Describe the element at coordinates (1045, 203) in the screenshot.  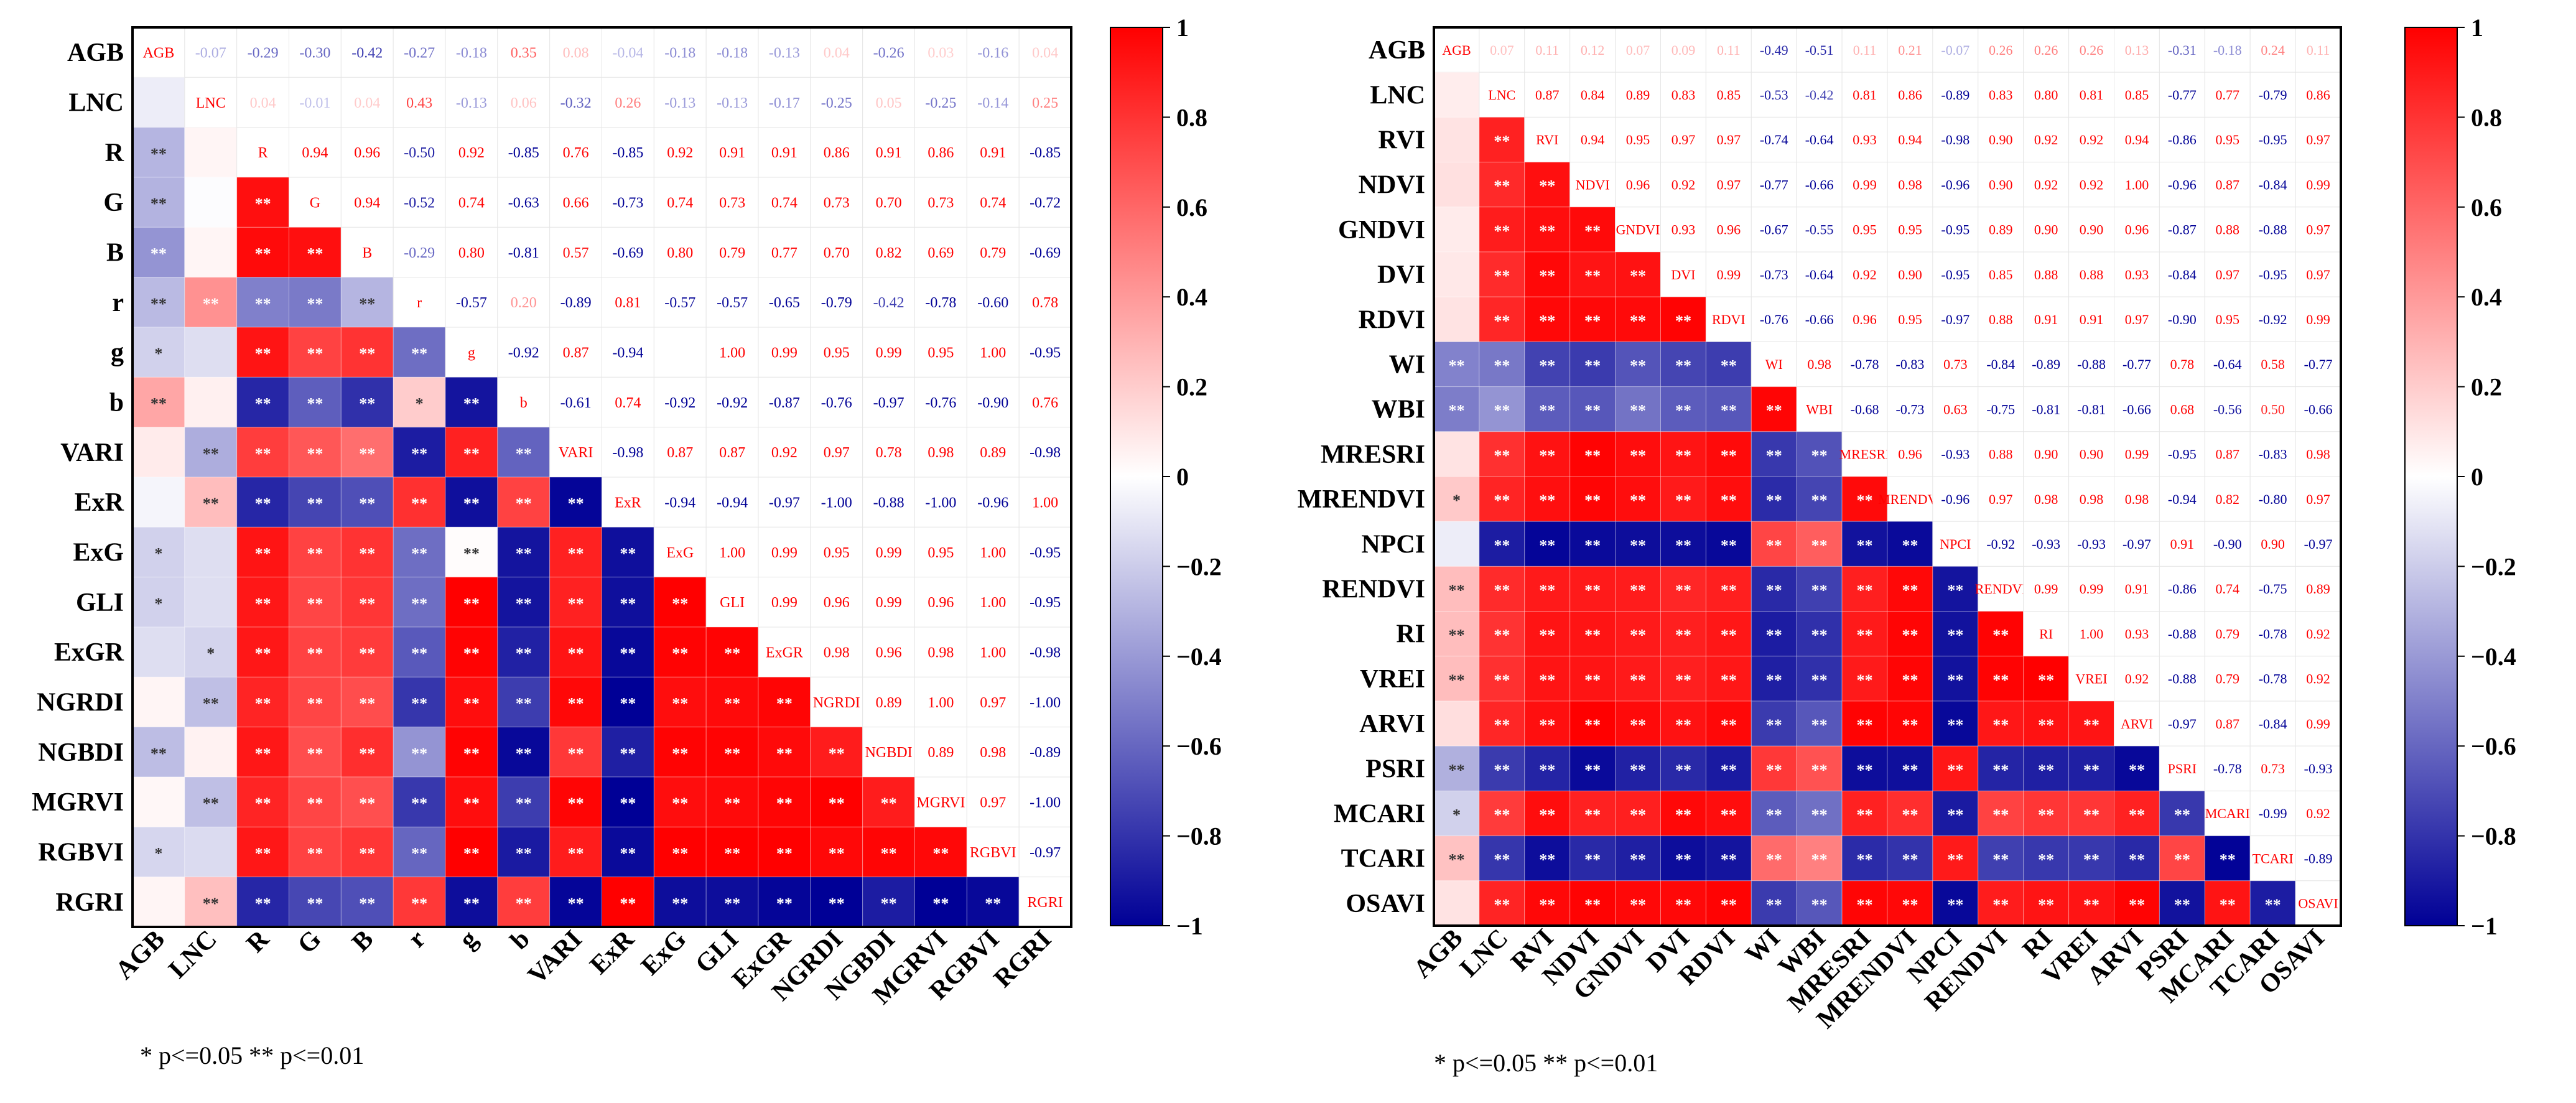
I see `correlation-value: -0.72` at that location.